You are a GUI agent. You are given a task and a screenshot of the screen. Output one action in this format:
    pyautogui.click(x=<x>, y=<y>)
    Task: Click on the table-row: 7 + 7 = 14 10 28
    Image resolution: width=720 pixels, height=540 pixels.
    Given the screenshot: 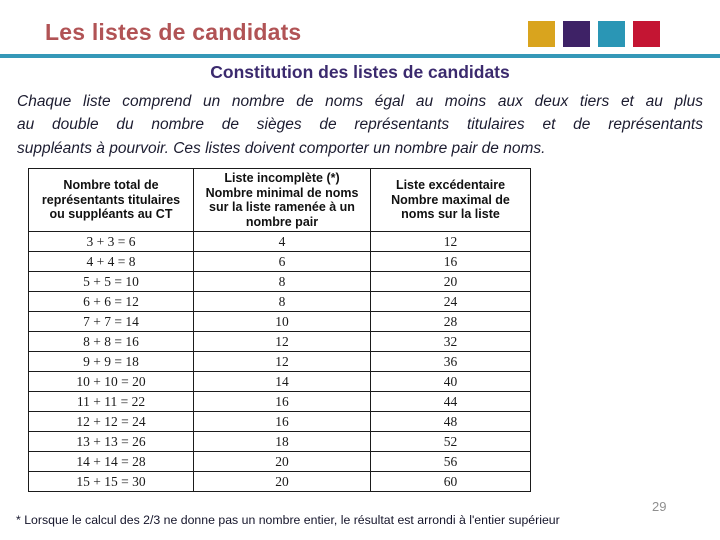 What is the action you would take?
    pyautogui.click(x=279, y=321)
    